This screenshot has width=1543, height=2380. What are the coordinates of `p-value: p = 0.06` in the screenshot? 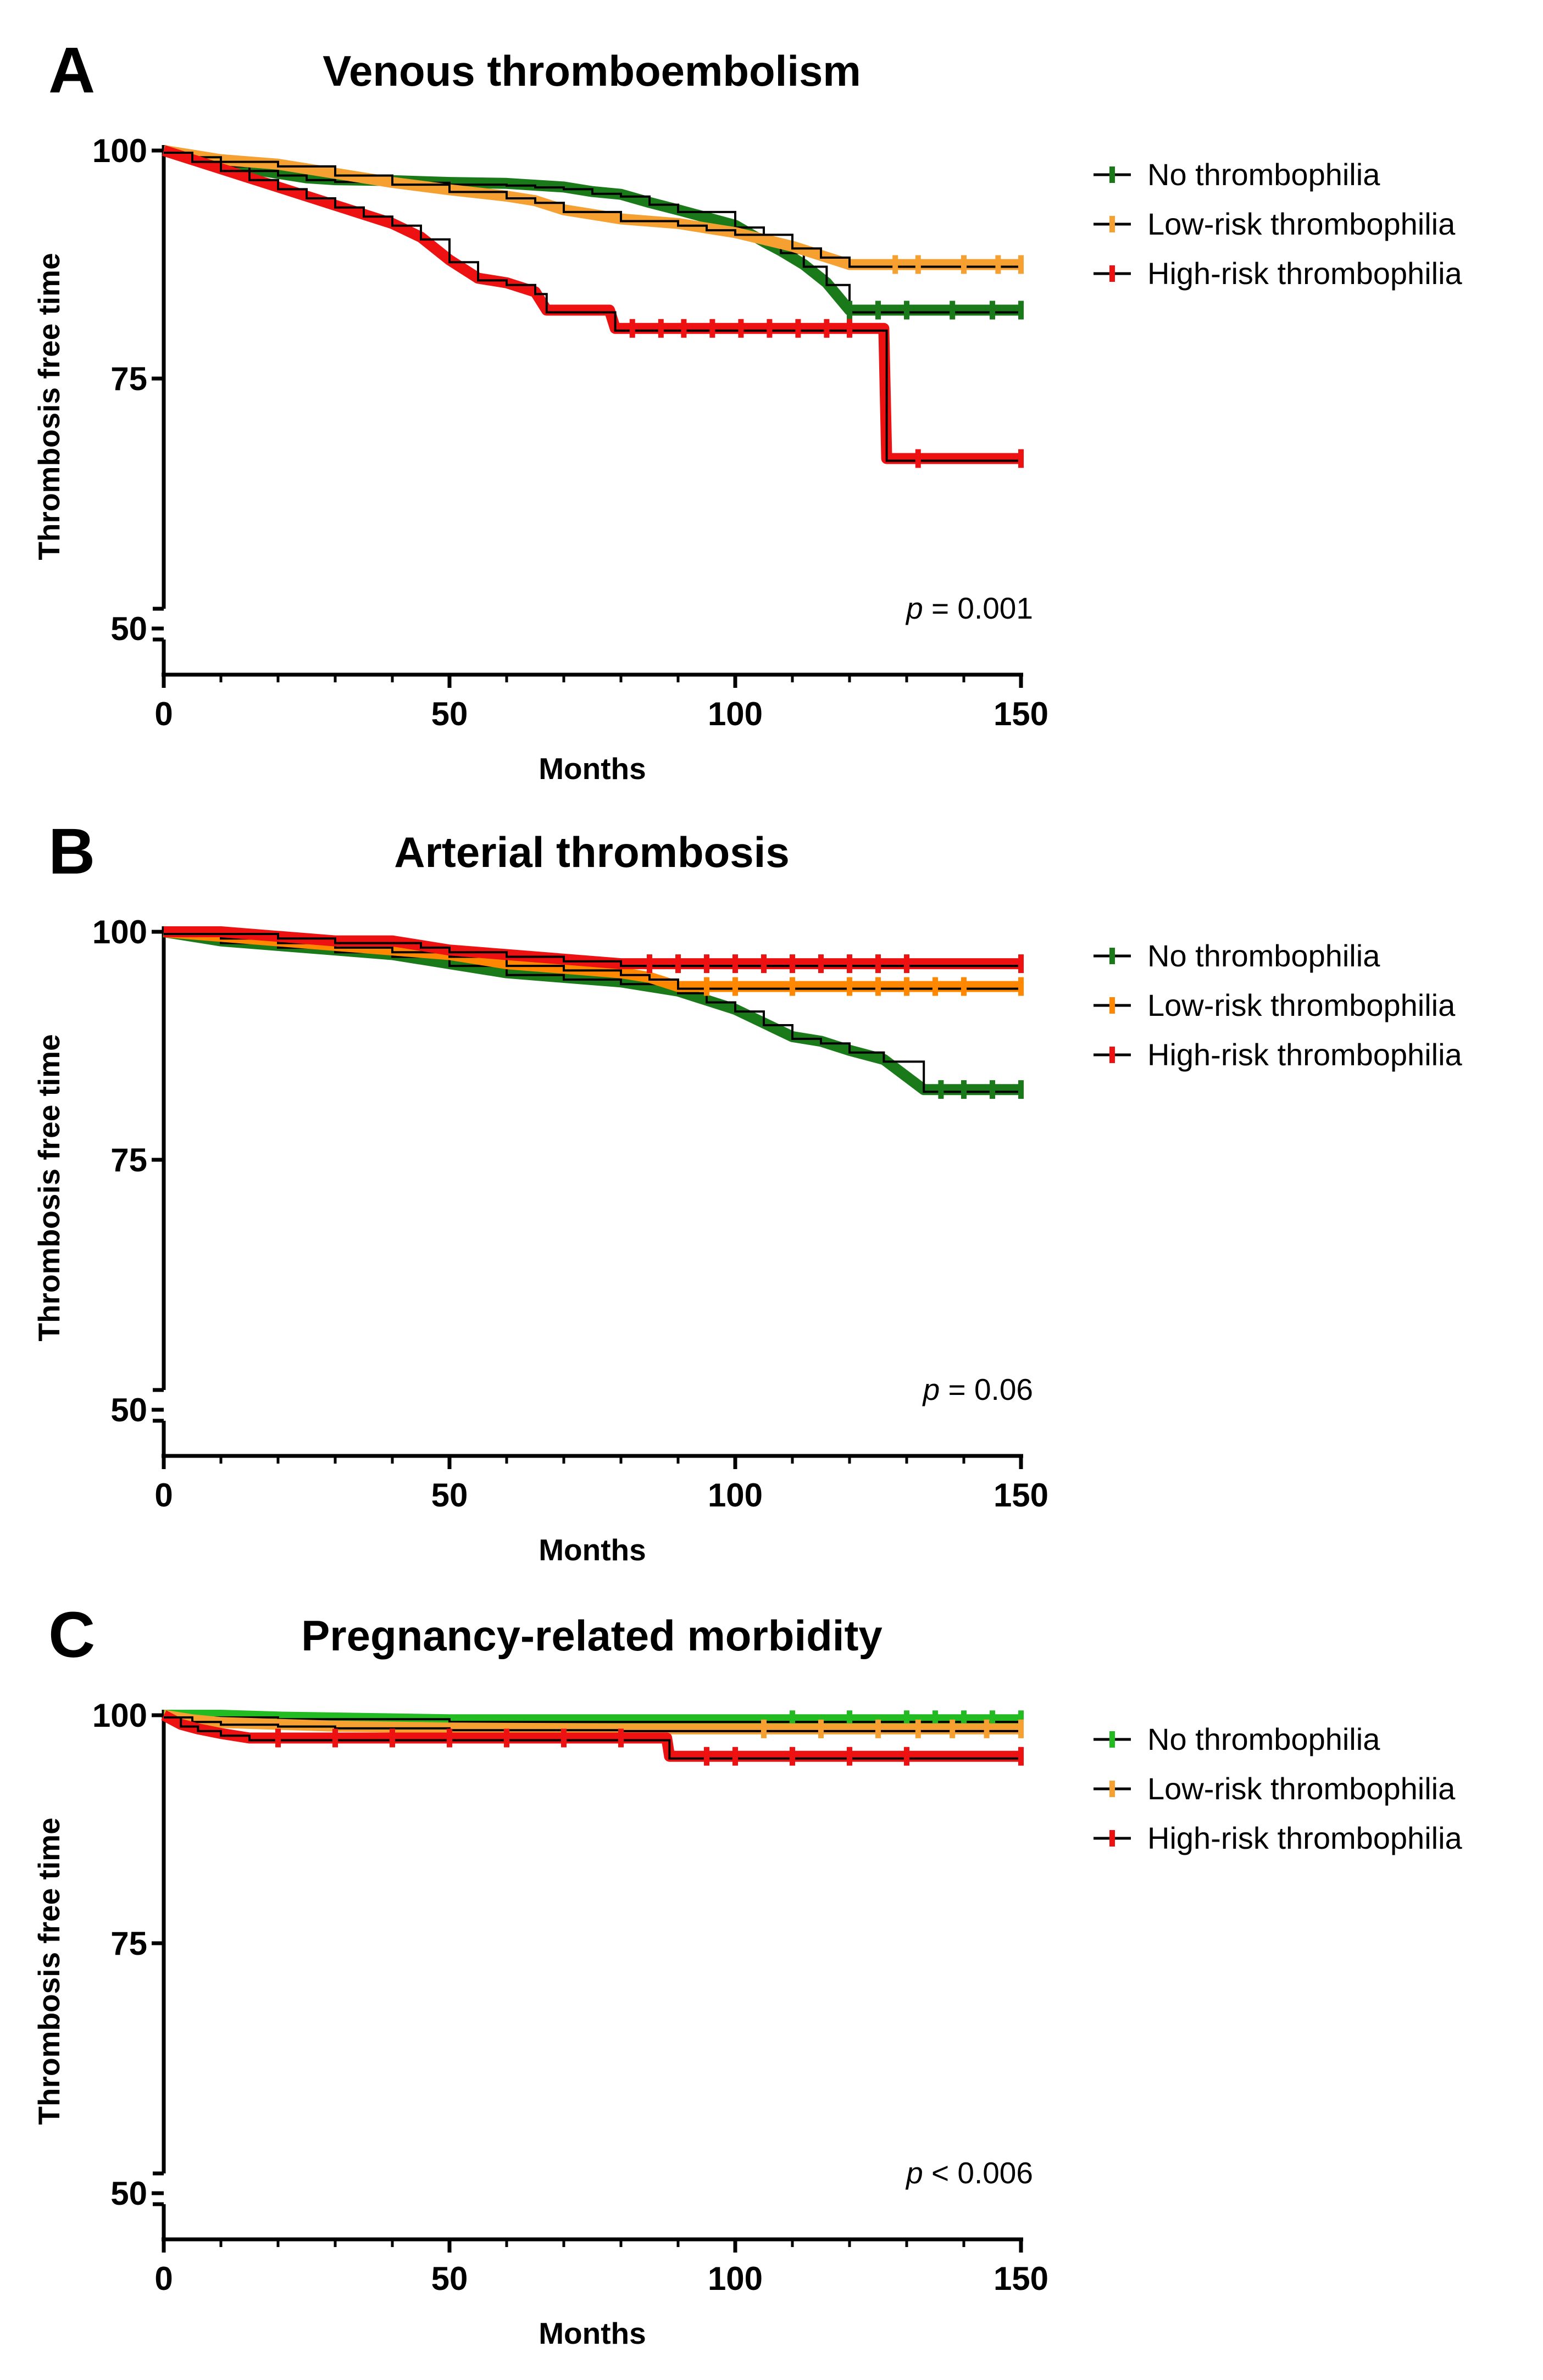 It's located at (977, 1389).